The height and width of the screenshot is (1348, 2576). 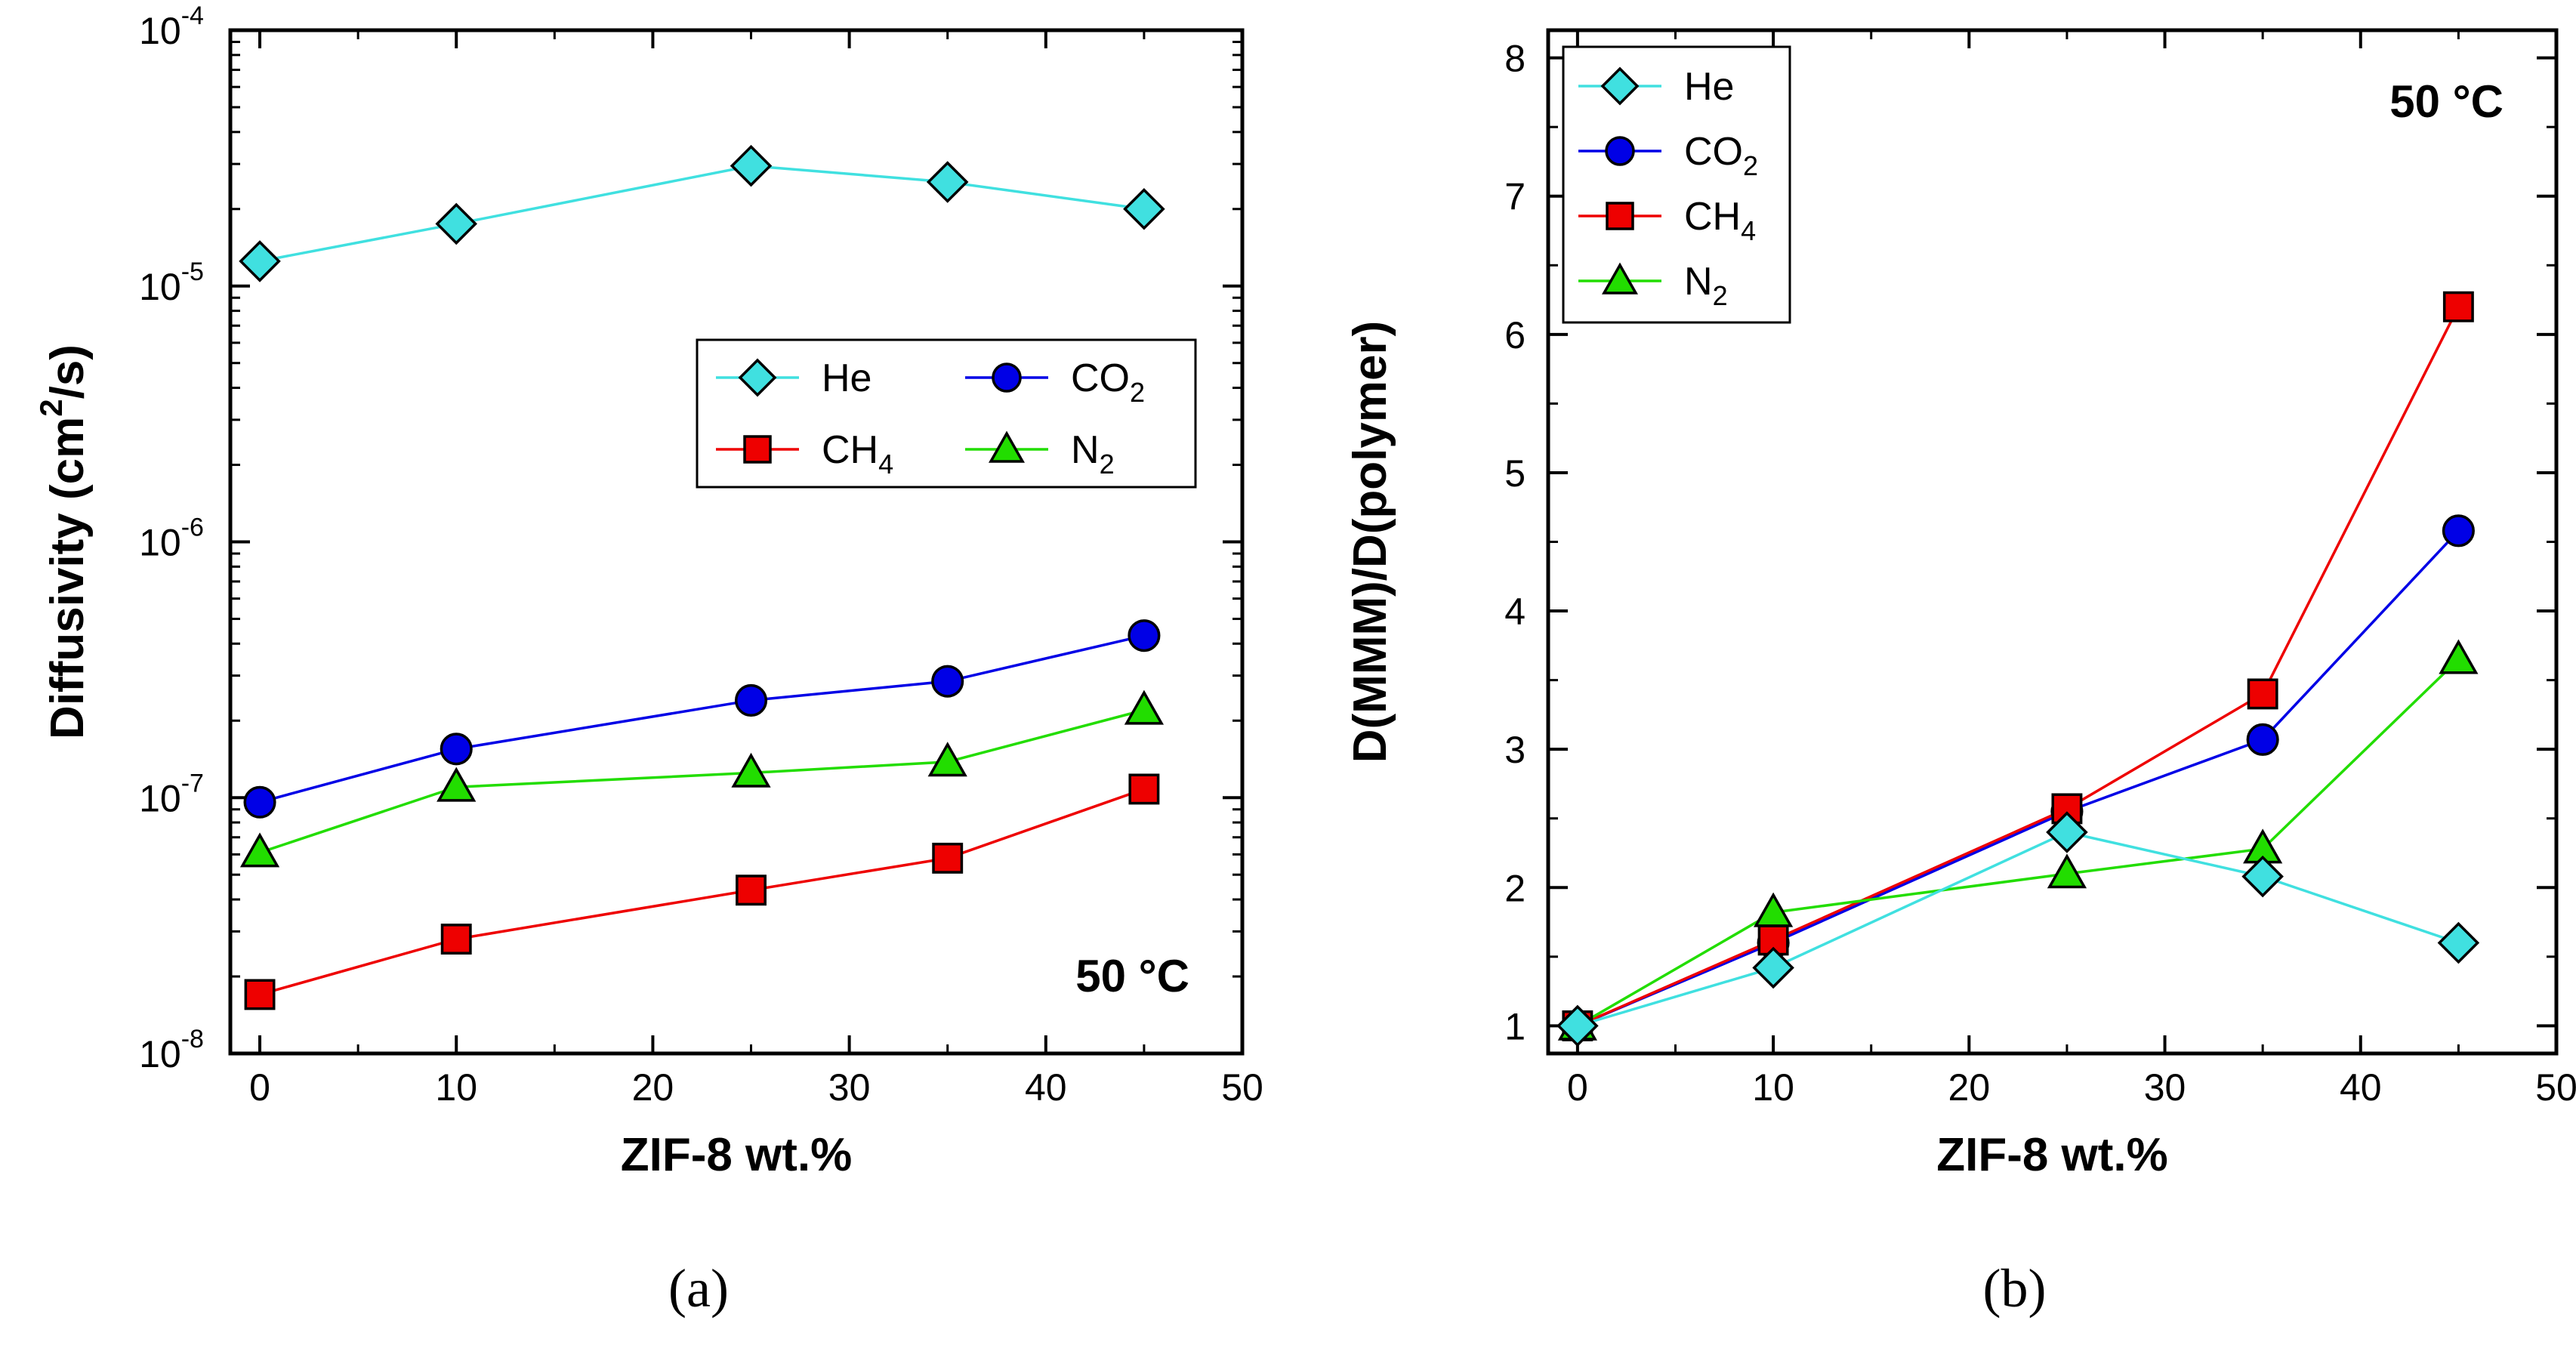 I want to click on y-tick-label: 10⁻⁷, so click(x=171, y=794).